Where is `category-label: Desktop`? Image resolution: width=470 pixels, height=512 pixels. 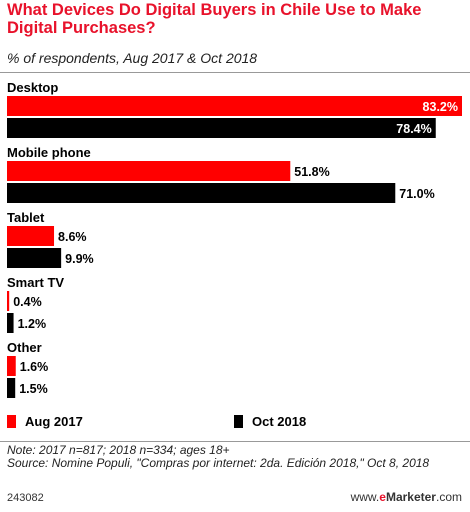 category-label: Desktop is located at coordinates (32, 87).